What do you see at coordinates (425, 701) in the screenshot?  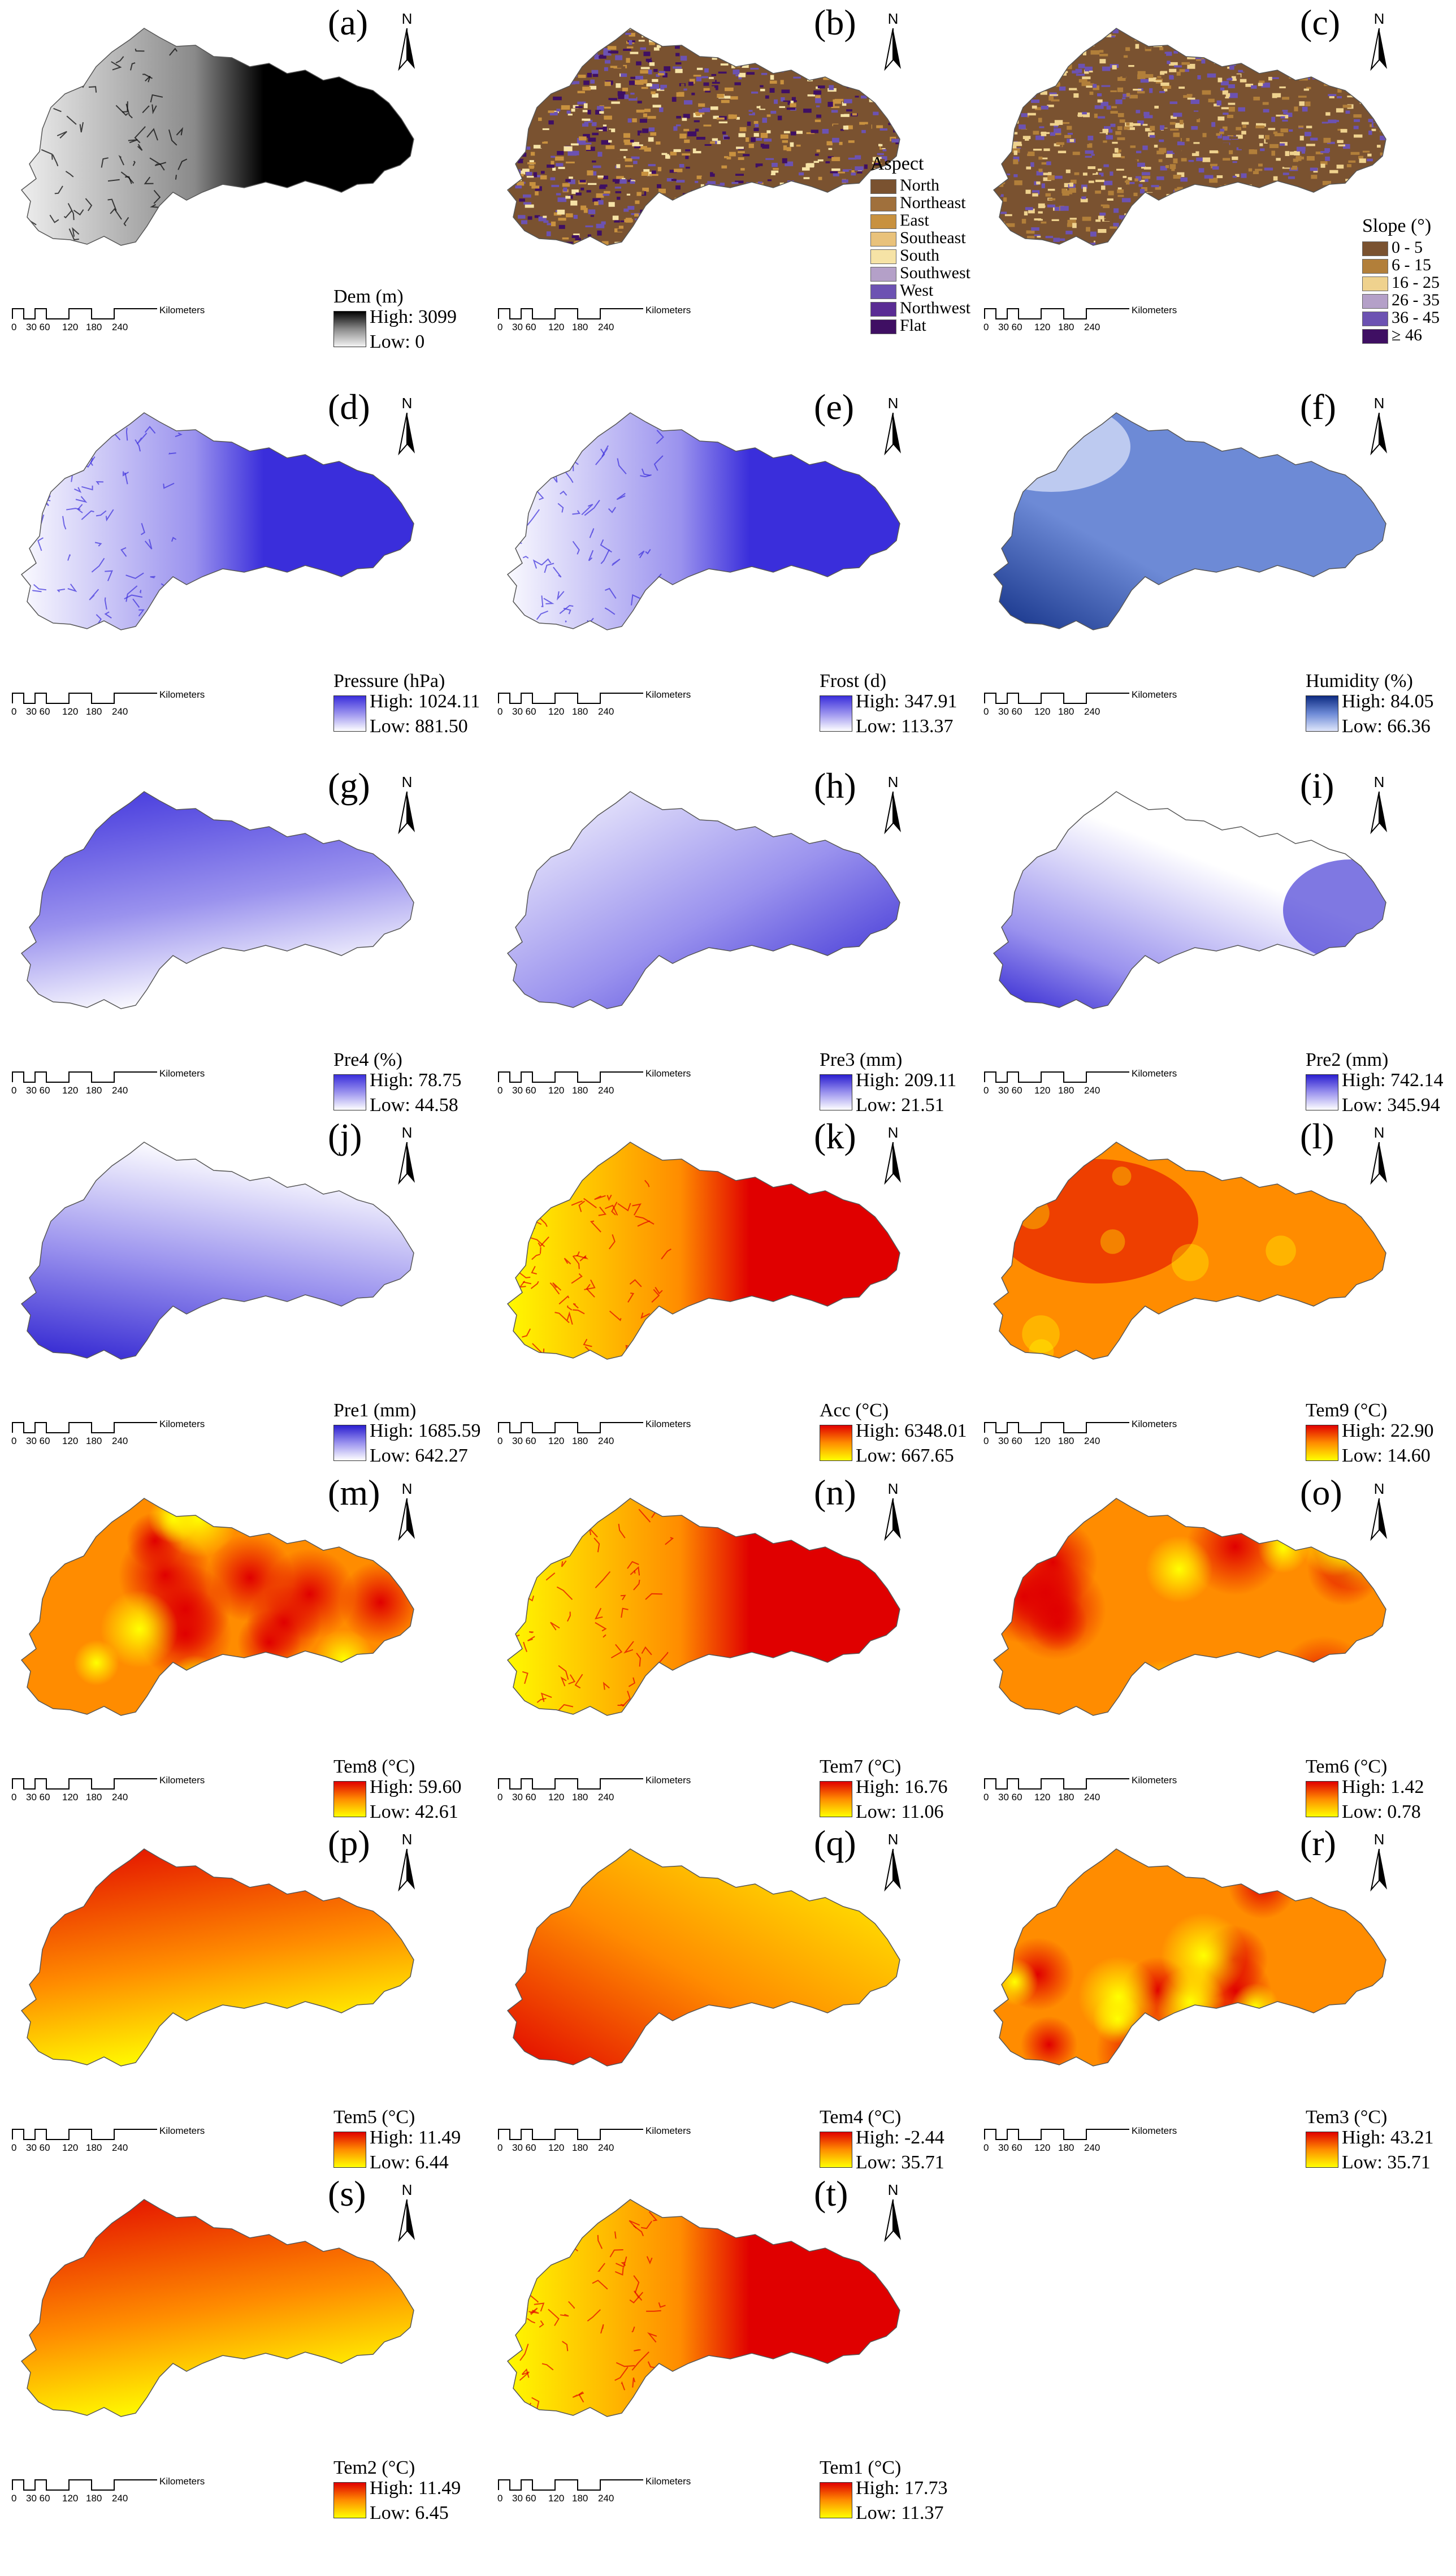 I see `legend-high: High: 1024.11` at bounding box center [425, 701].